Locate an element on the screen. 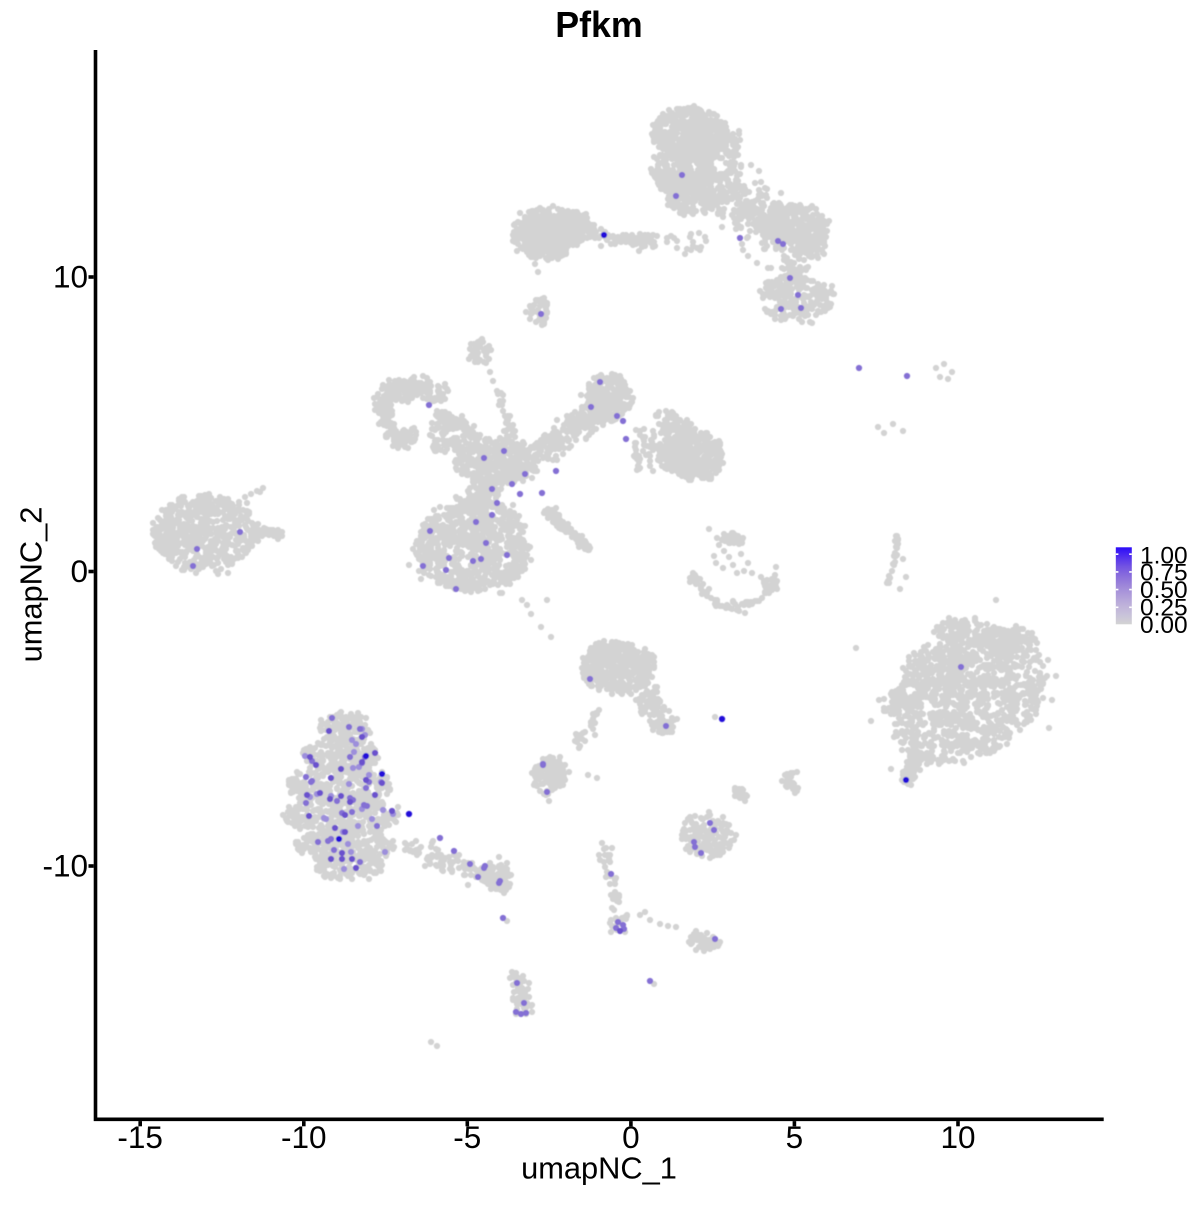 The image size is (1200, 1205). svg-text: 0.00 is located at coordinates (1164, 625).